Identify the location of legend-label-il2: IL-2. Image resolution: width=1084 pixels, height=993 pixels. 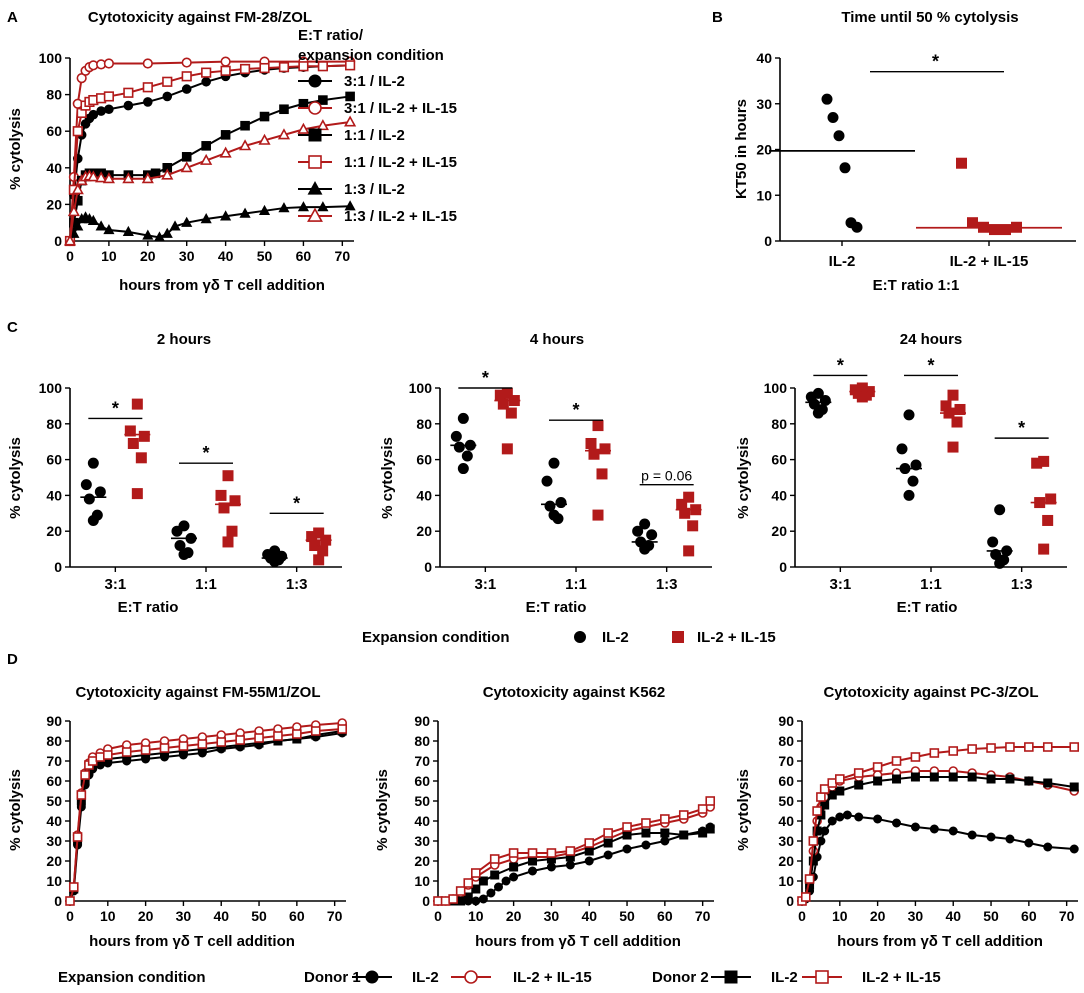
(615, 637).